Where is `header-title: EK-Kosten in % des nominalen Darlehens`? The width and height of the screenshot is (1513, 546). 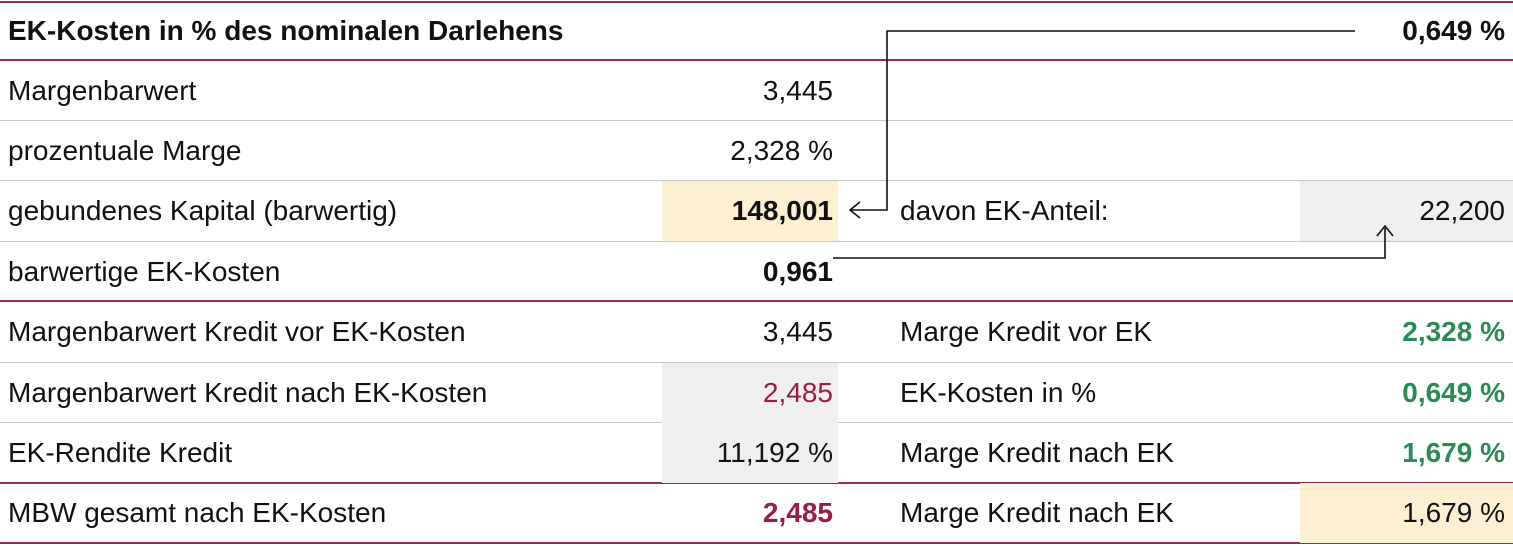 header-title: EK-Kosten in % des nominalen Darlehens is located at coordinates (286, 30).